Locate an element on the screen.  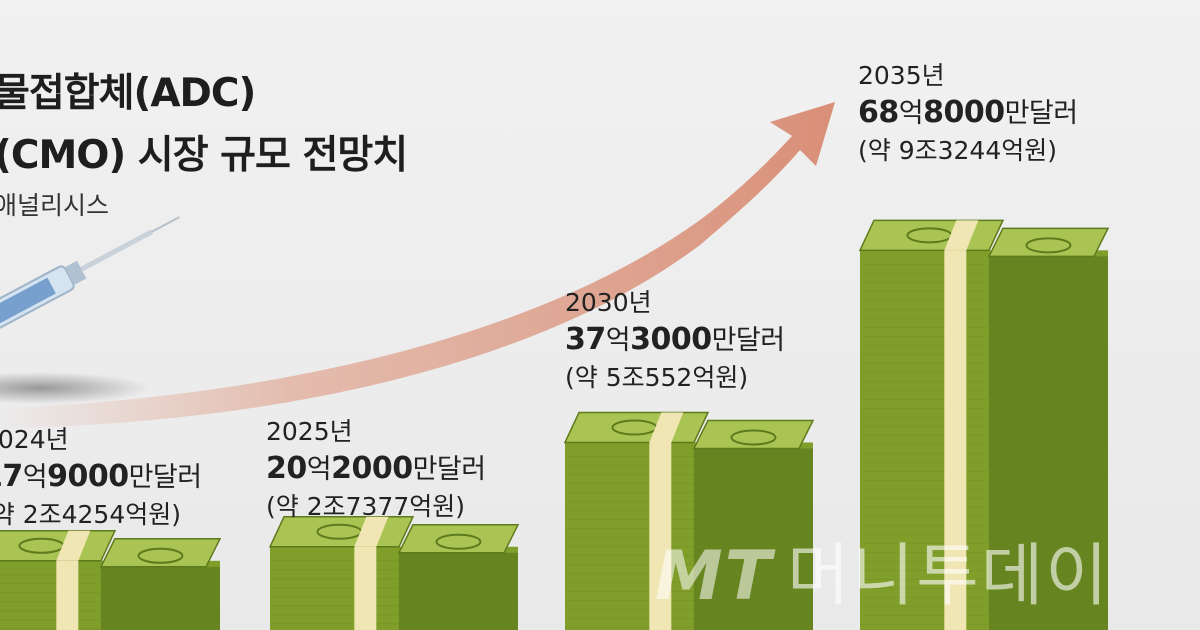
usd-value-label: 20억2000만달러 is located at coordinates (376, 468).